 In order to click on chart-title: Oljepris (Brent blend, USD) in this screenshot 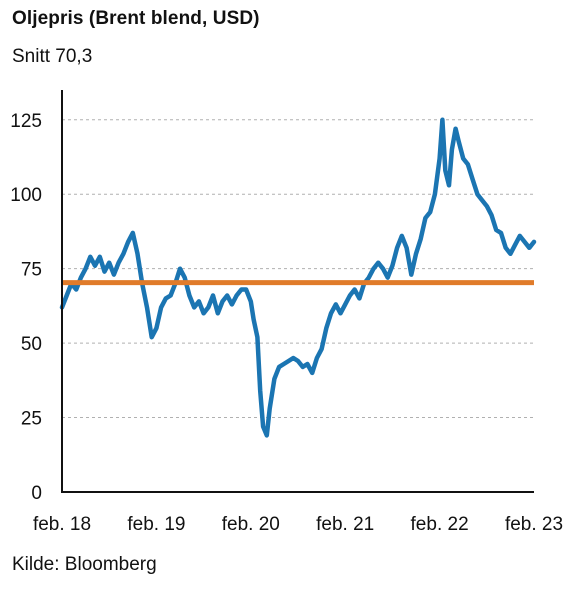, I will do `click(136, 18)`.